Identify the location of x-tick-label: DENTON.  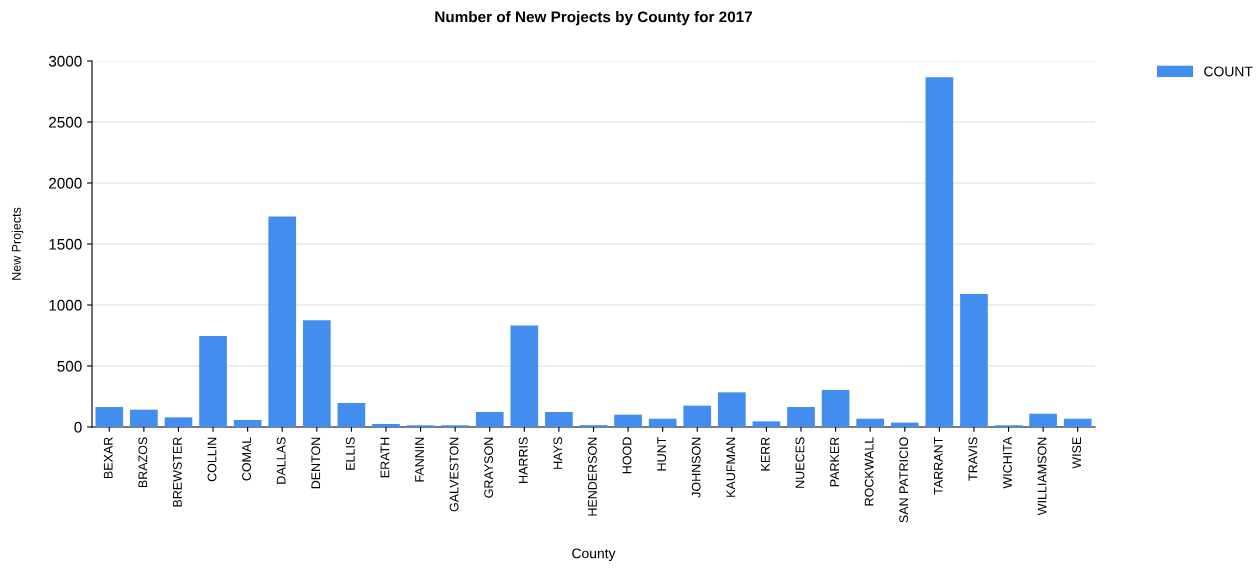
(316, 463).